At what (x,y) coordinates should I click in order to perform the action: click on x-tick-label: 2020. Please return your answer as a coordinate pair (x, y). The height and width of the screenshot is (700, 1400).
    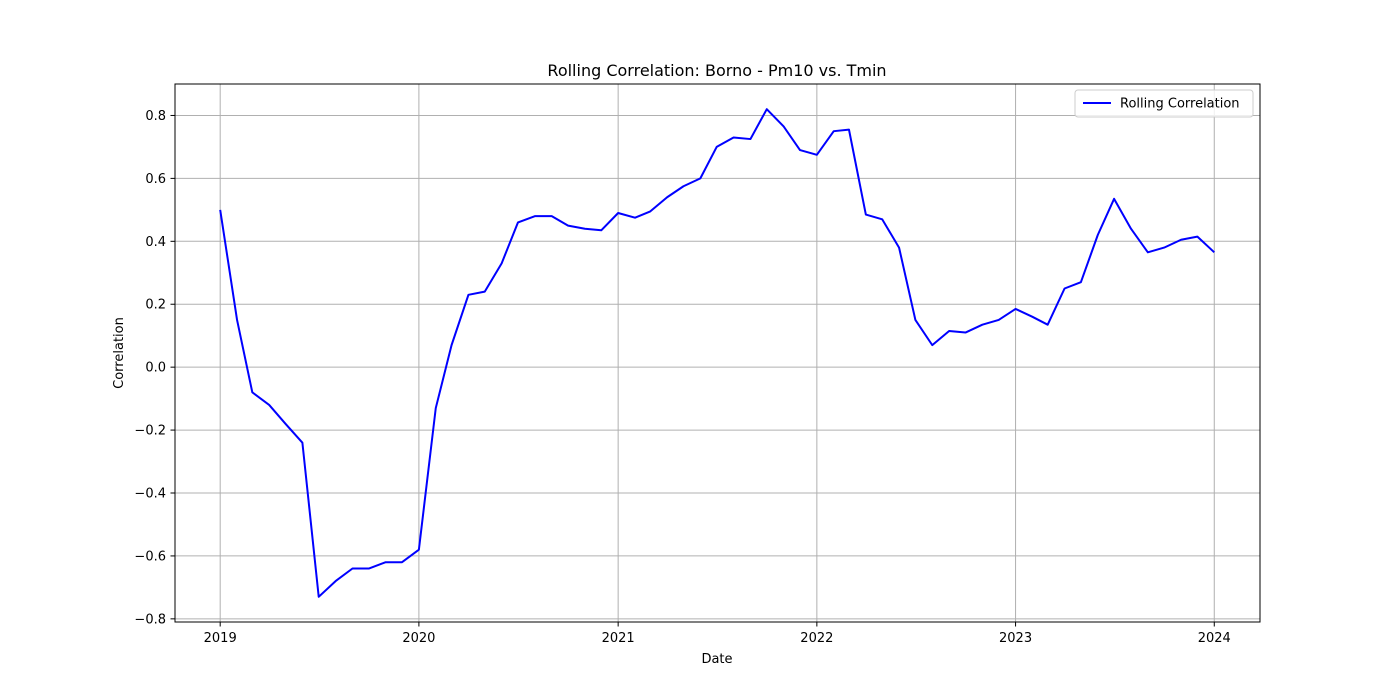
    Looking at the image, I should click on (418, 638).